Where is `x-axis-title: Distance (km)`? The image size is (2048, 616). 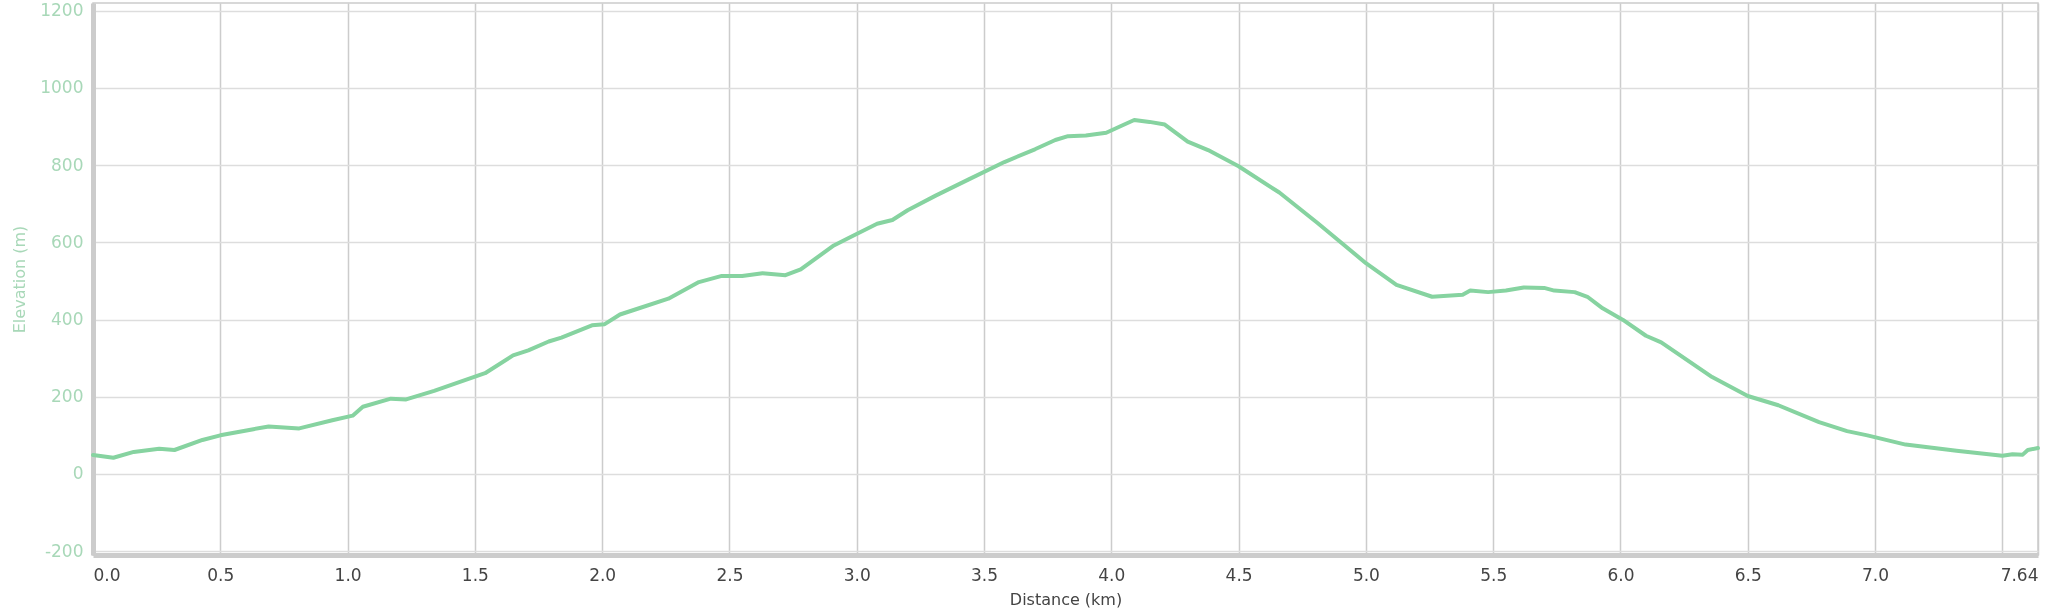 x-axis-title: Distance (km) is located at coordinates (1066, 599).